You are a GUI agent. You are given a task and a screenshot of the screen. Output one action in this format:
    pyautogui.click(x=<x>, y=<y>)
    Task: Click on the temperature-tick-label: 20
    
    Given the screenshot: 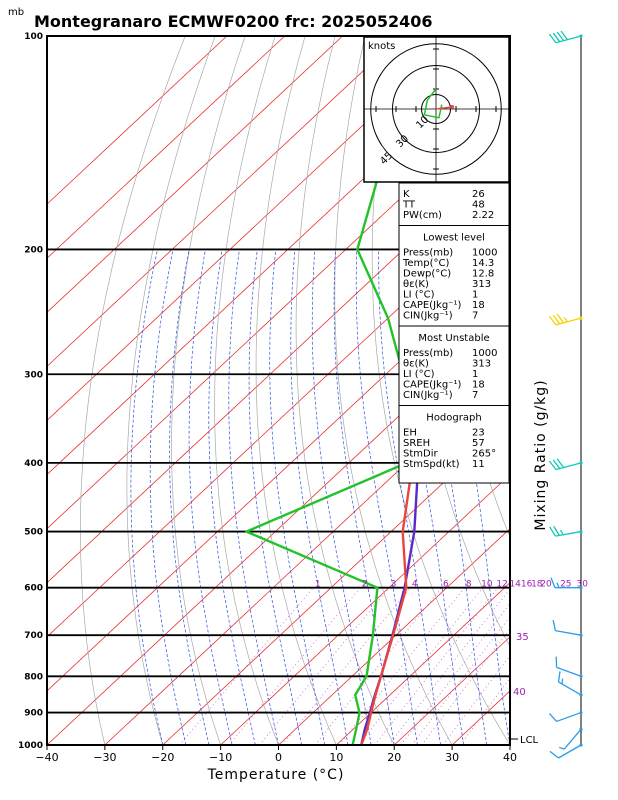 What is the action you would take?
    pyautogui.click(x=394, y=757)
    